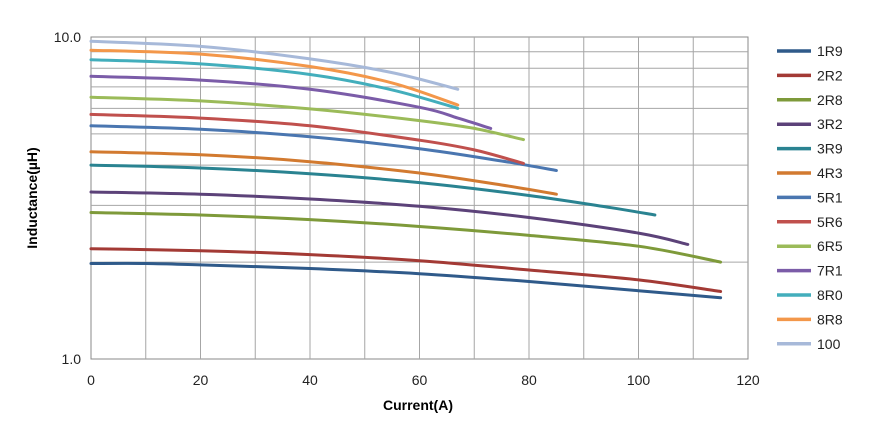 The height and width of the screenshot is (425, 880). I want to click on legend-label: 3R9, so click(830, 149).